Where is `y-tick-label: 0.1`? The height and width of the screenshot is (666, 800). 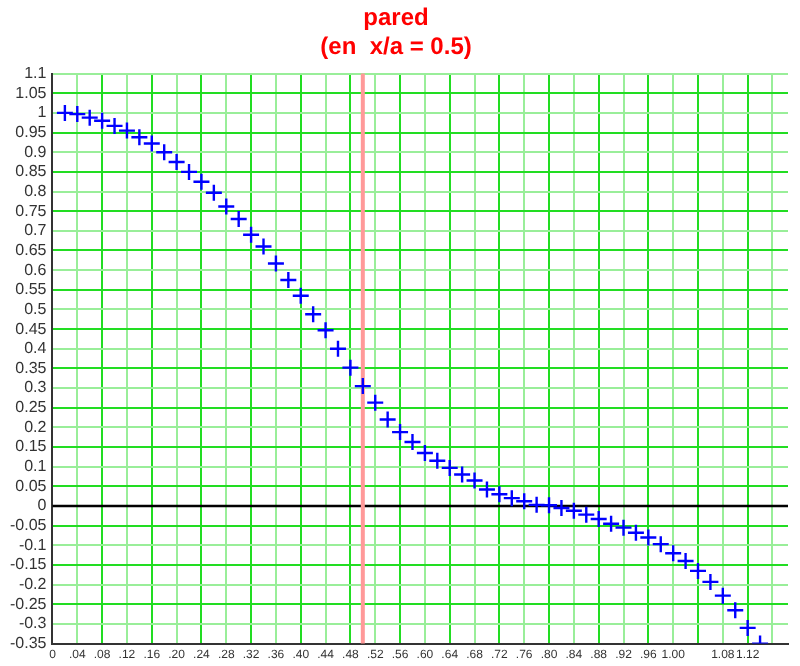
y-tick-label: 0.1 is located at coordinates (36, 466).